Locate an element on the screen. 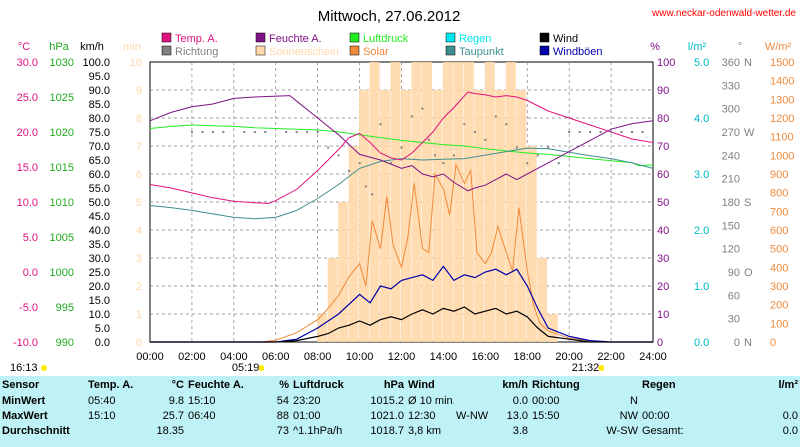 The image size is (800, 447). sun-marker is located at coordinates (44, 368).